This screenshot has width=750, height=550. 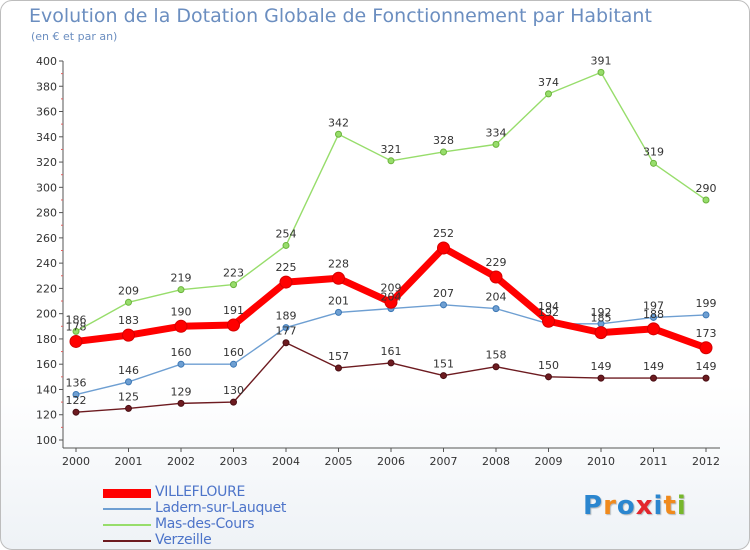 I want to click on y-tick-label: 180, so click(x=46, y=339).